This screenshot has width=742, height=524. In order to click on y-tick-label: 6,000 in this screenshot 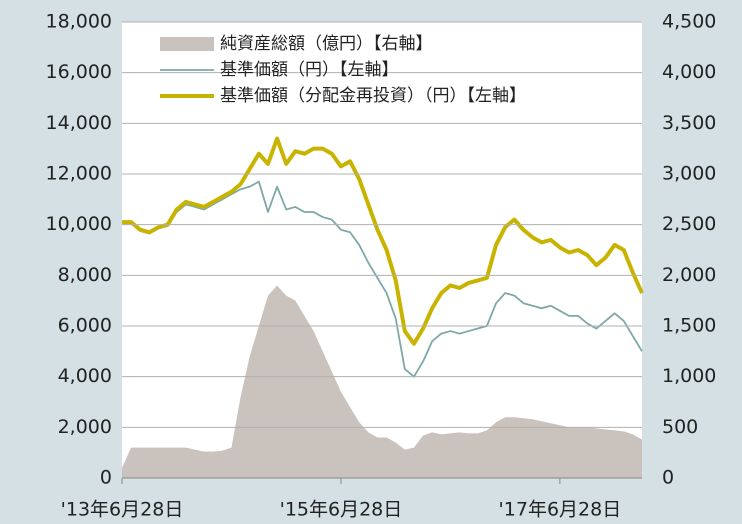, I will do `click(85, 326)`.